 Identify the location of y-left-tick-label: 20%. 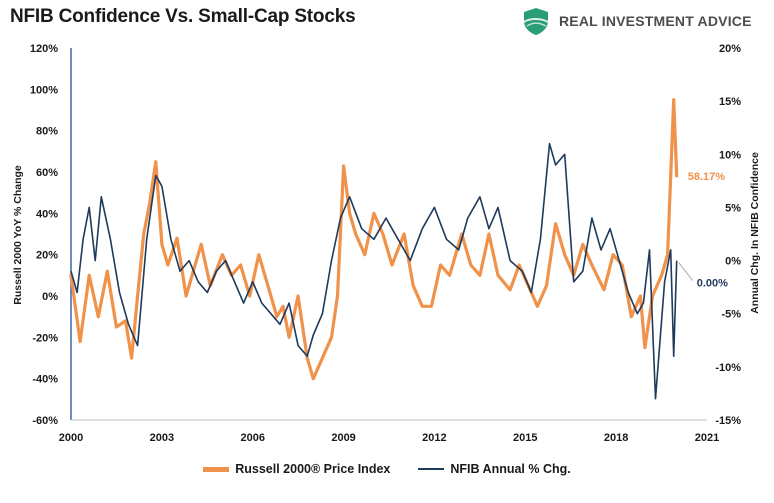
(47, 256).